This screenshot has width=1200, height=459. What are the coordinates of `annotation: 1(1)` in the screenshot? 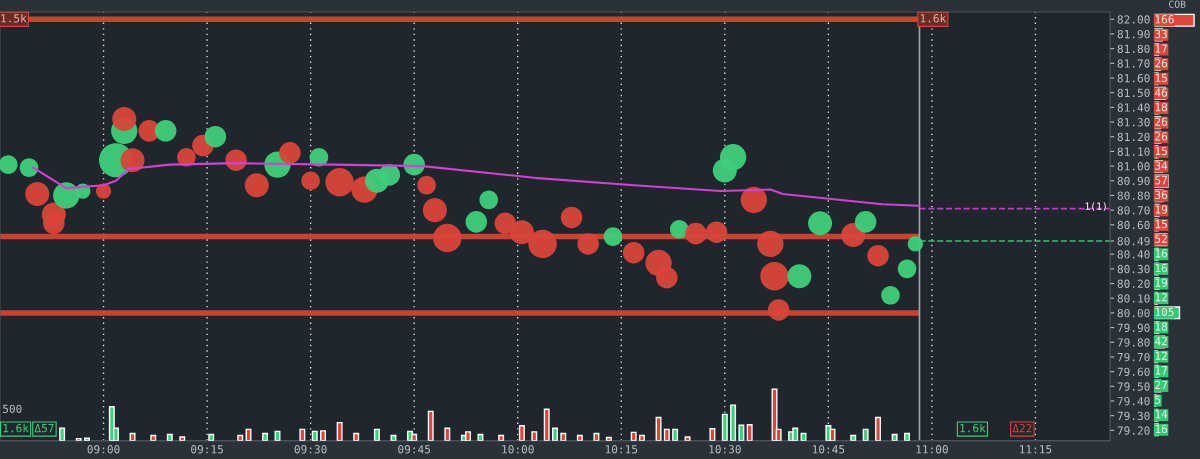 It's located at (1095, 206).